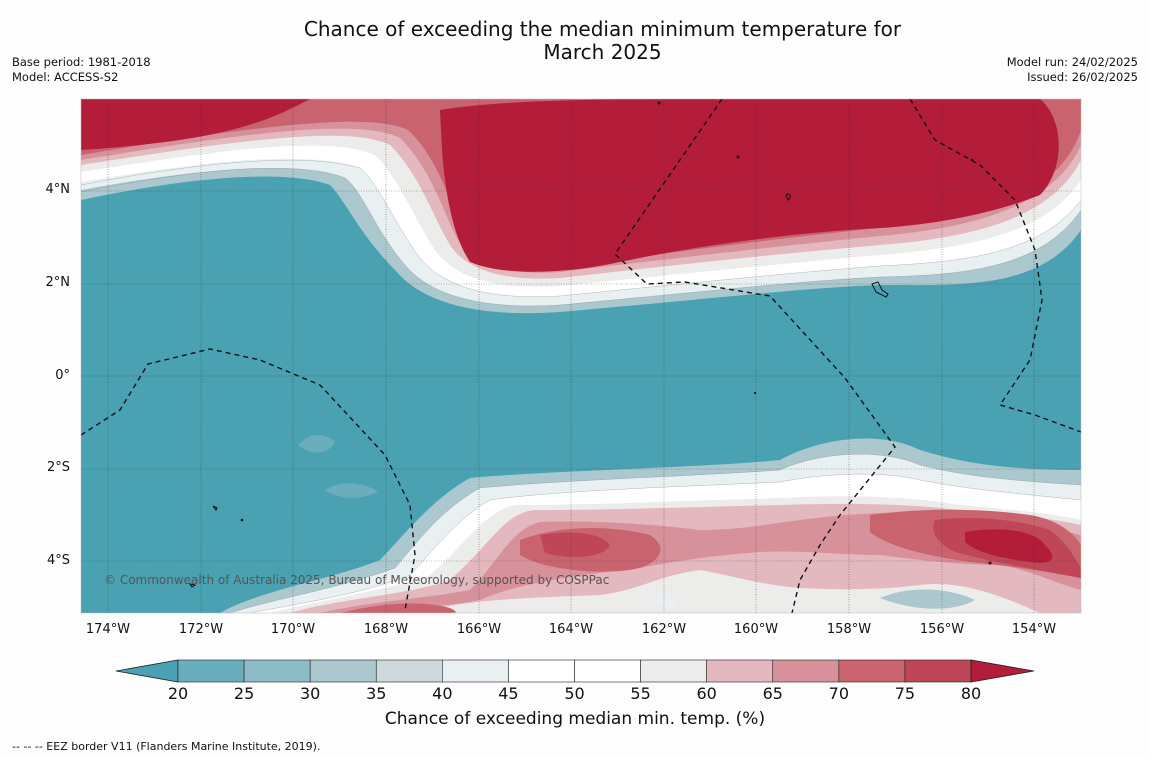 The height and width of the screenshot is (758, 1150). What do you see at coordinates (905, 693) in the screenshot?
I see `colorbar-tick-label: 75` at bounding box center [905, 693].